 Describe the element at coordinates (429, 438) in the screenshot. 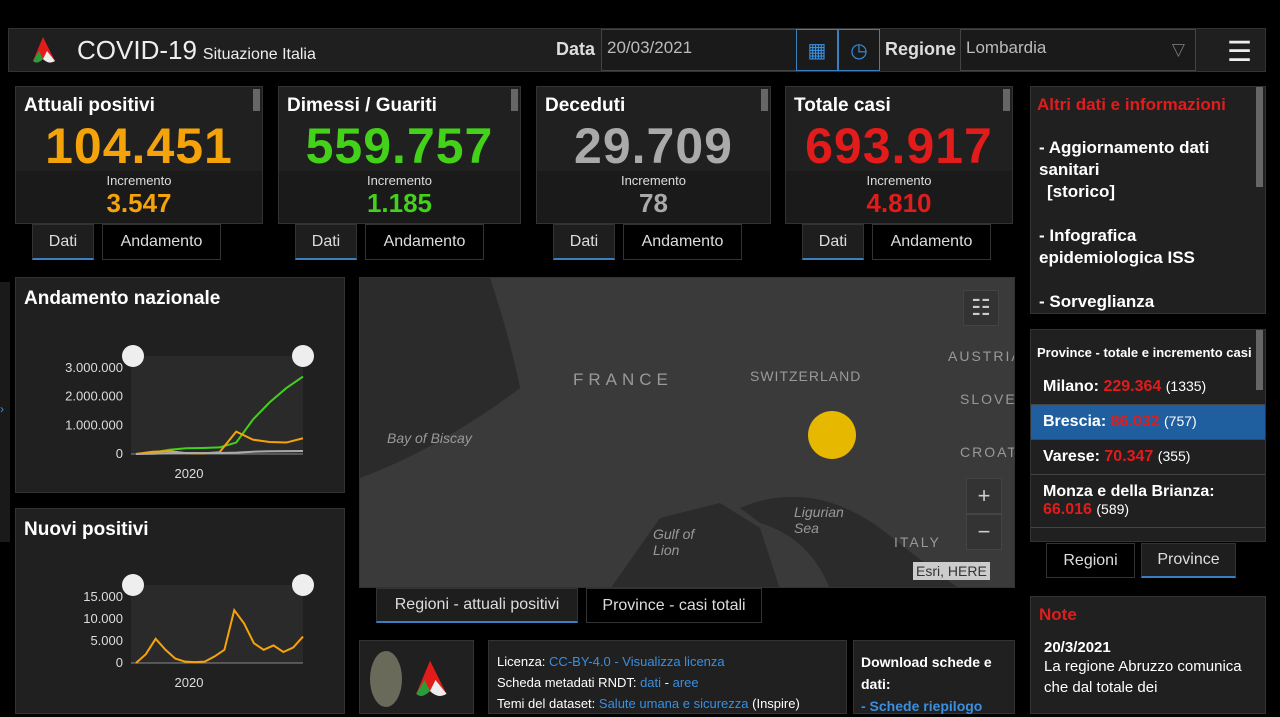

I see `map-label: Bay of Biscay` at that location.